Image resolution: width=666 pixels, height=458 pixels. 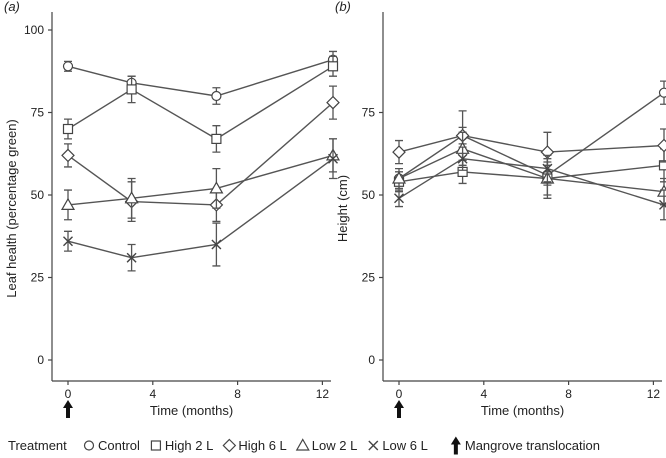 I want to click on legend-item: Mangrove translocation, so click(x=525, y=445).